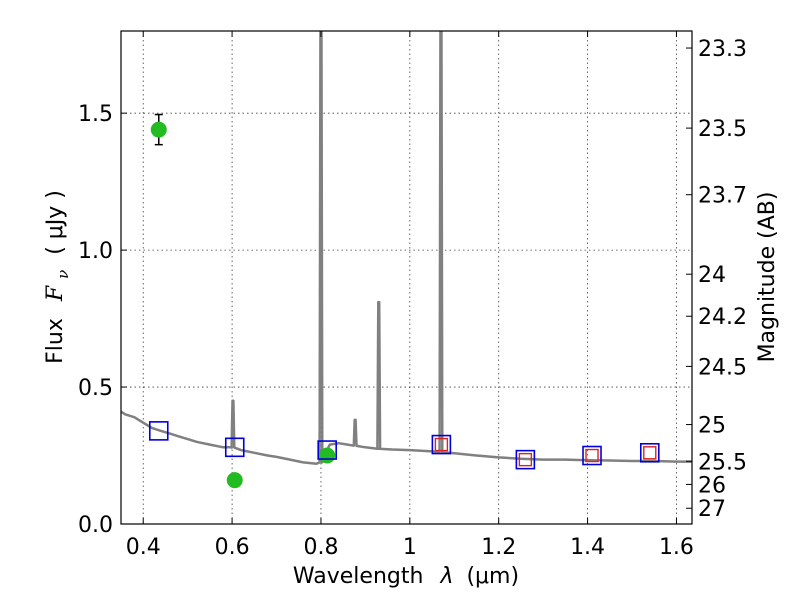  What do you see at coordinates (55, 222) in the screenshot?
I see `y-axis-label-unit: ( μJy )` at bounding box center [55, 222].